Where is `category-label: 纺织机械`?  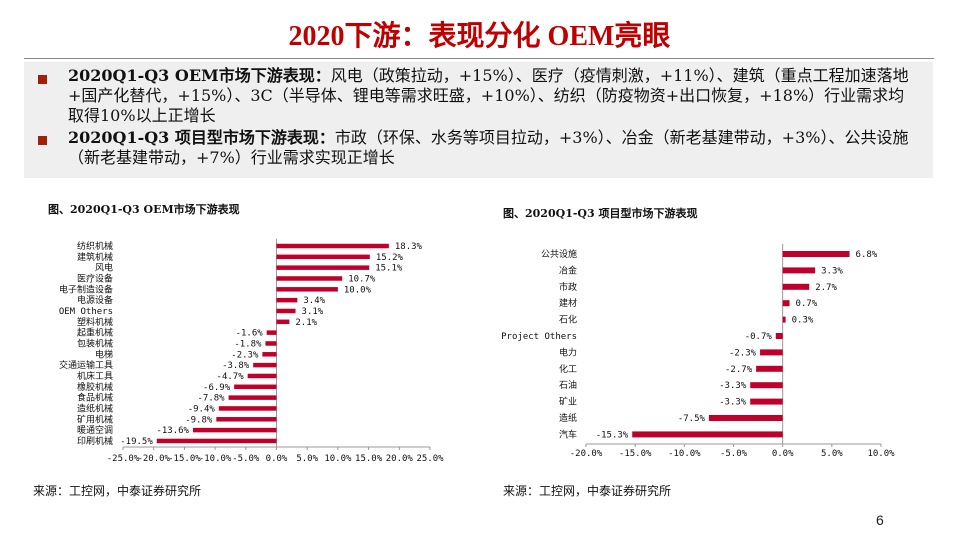 category-label: 纺织机械 is located at coordinates (95, 246).